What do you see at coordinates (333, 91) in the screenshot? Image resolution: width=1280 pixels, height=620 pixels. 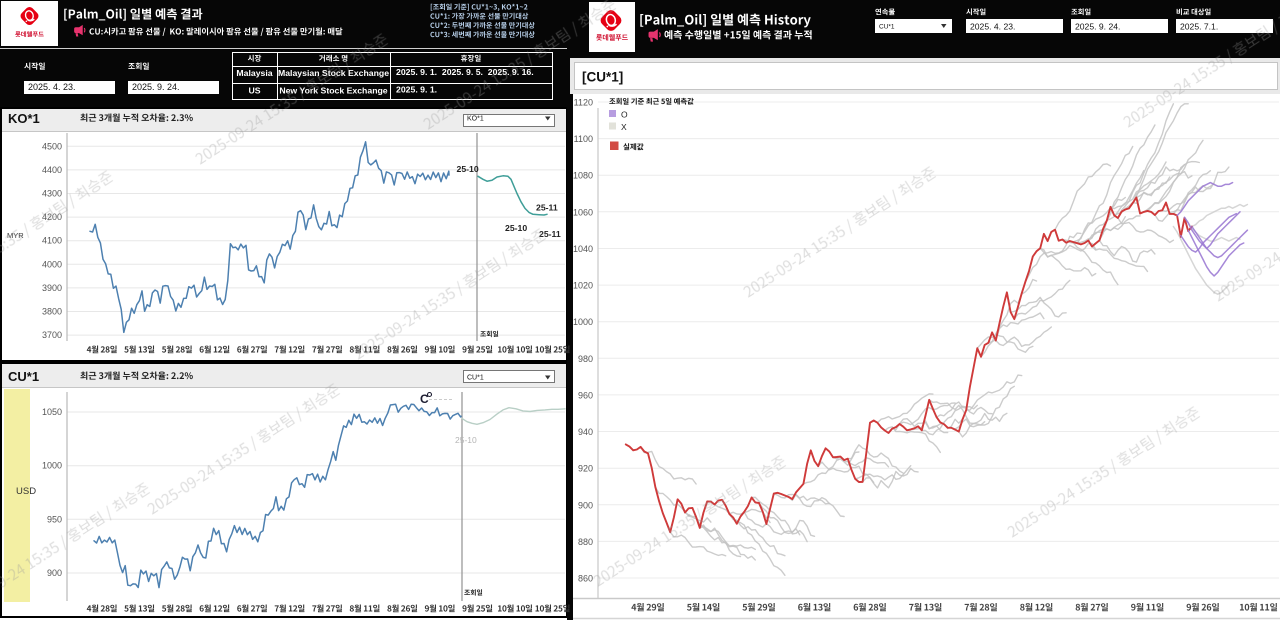 I see `svg-text: New York Stock Exchange` at bounding box center [333, 91].